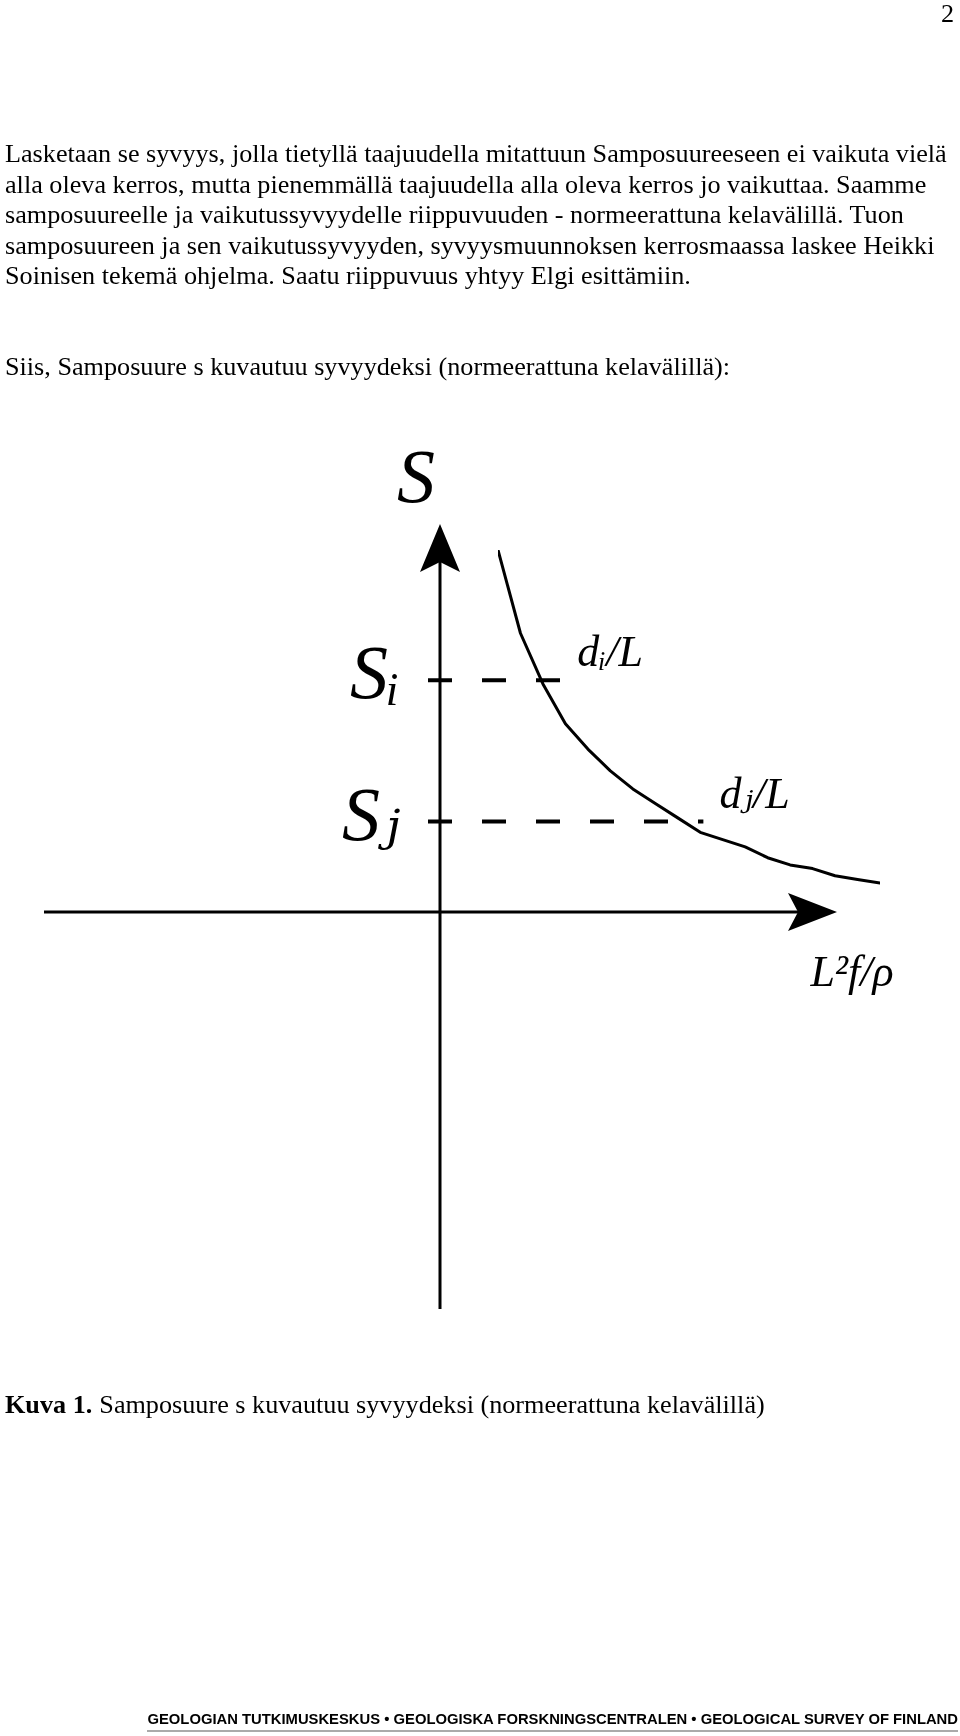 The width and height of the screenshot is (960, 1736). What do you see at coordinates (49, 1404) in the screenshot?
I see `text: Kuva 1.` at bounding box center [49, 1404].